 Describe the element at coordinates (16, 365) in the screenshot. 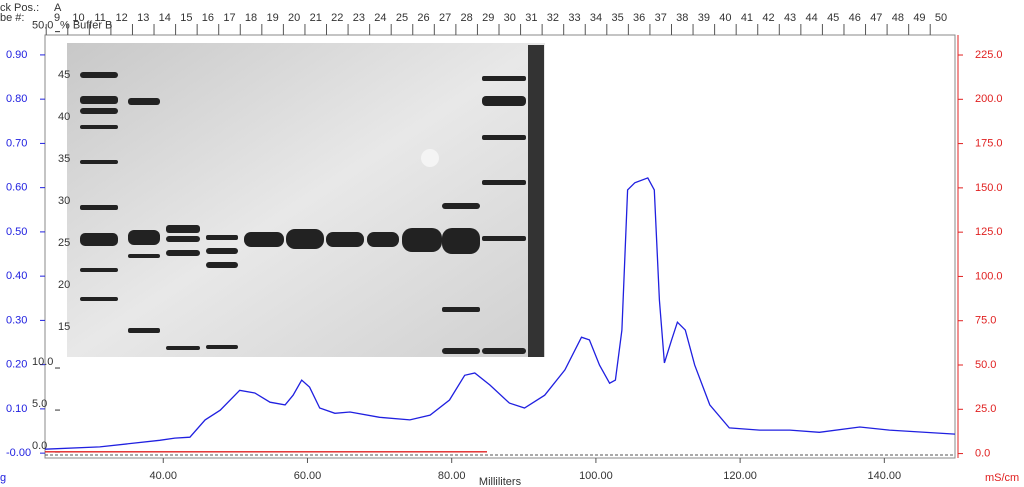

I see `y-tick-label: 0.20` at that location.